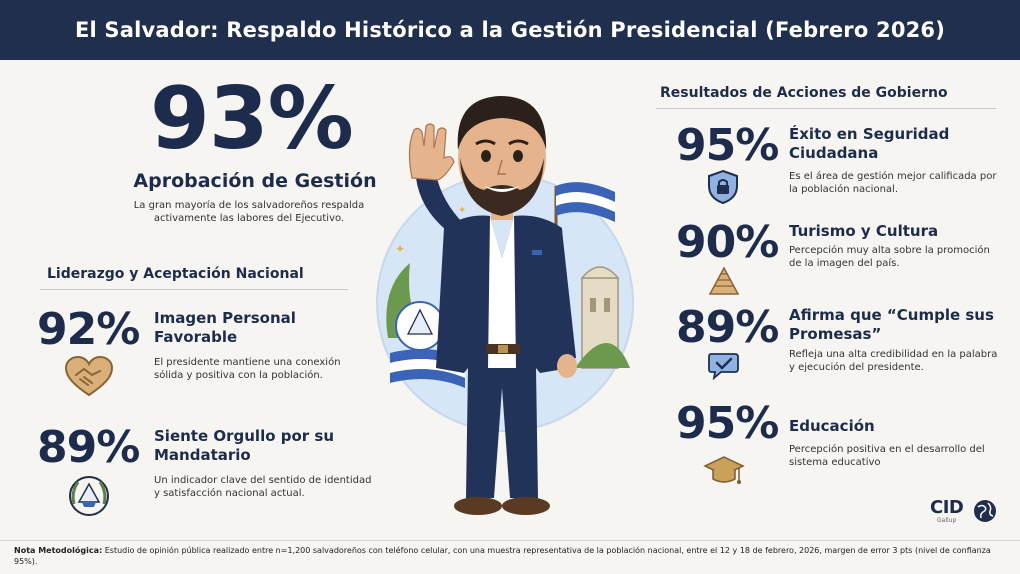  What do you see at coordinates (727, 242) in the screenshot?
I see `tourism-percent: 90%` at bounding box center [727, 242].